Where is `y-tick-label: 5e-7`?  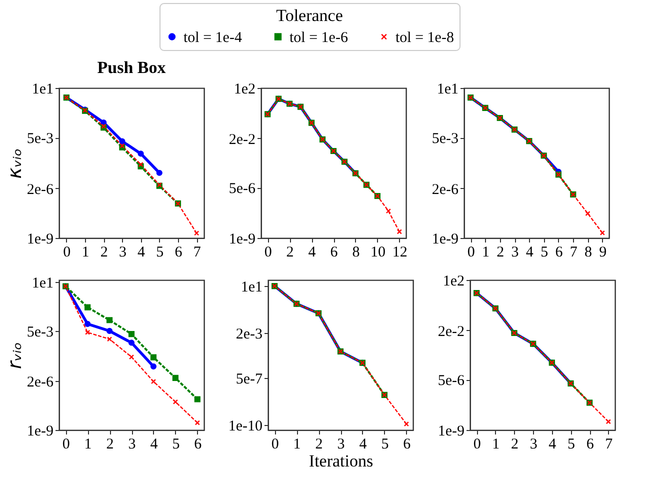 y-tick-label: 5e-7 is located at coordinates (249, 380).